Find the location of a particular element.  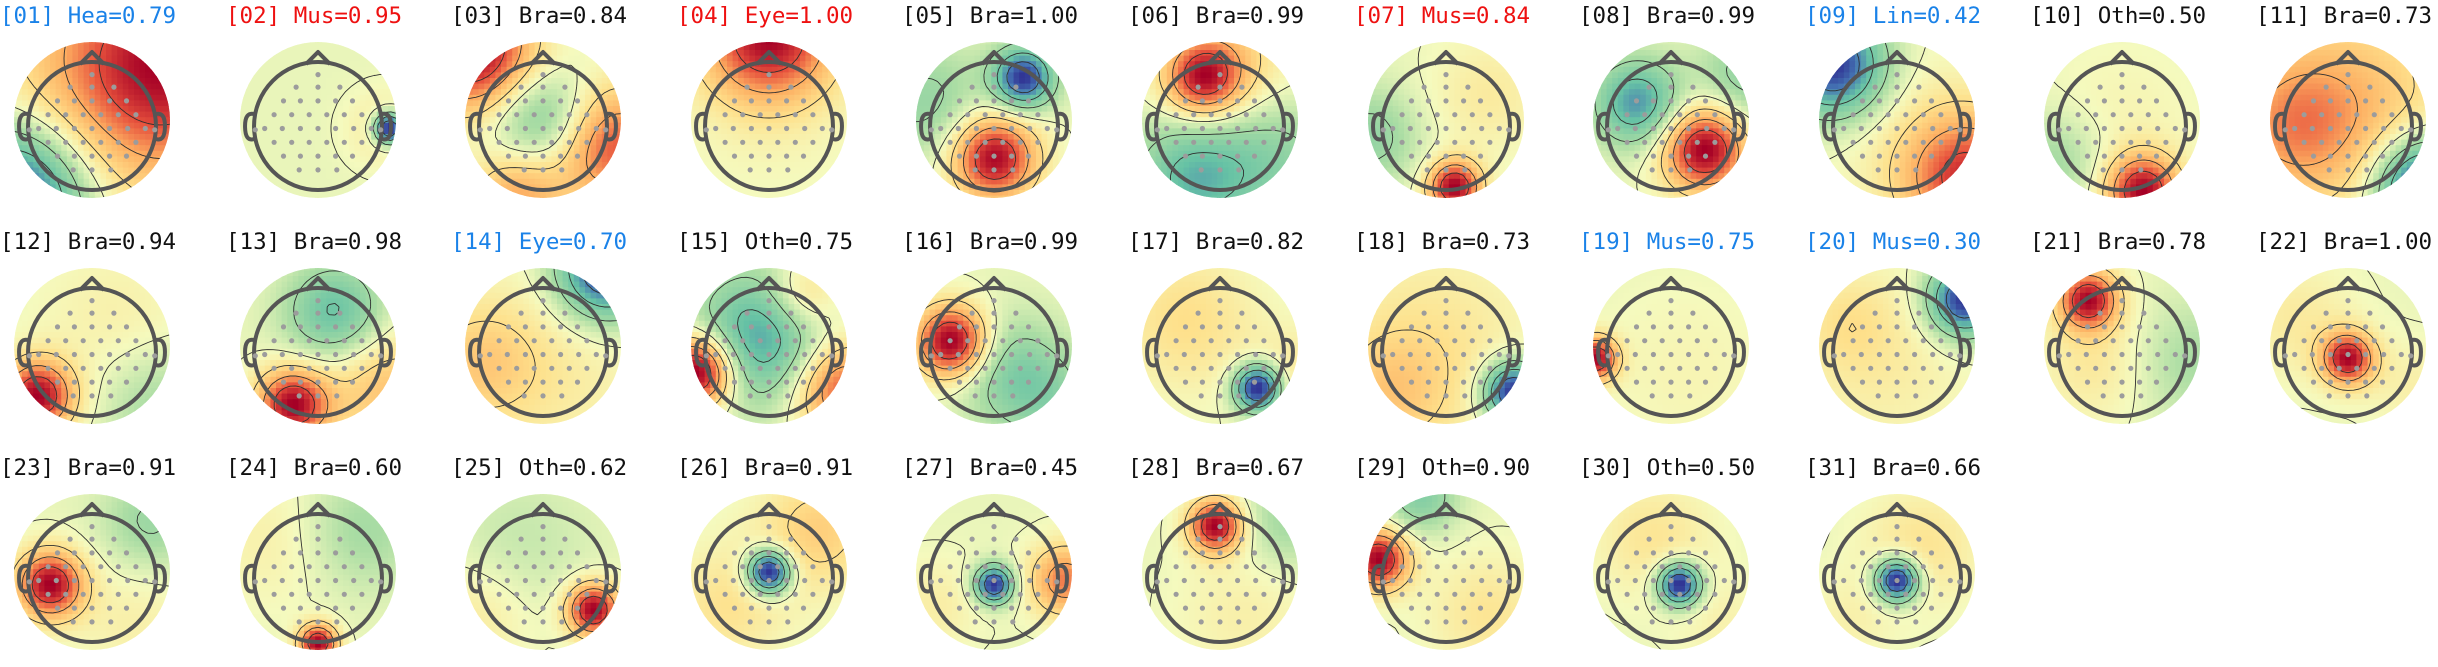

component-label: [08] Bra=0.99 is located at coordinates (1667, 16).